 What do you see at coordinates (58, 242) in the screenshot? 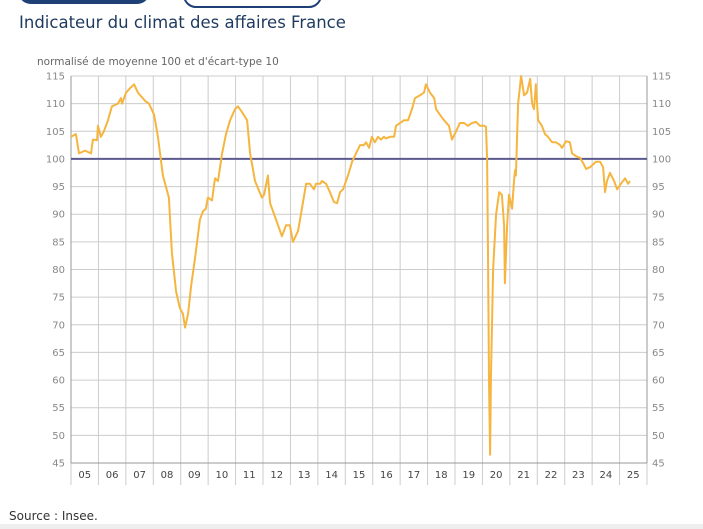
I see `y-tick-label-left: 85` at bounding box center [58, 242].